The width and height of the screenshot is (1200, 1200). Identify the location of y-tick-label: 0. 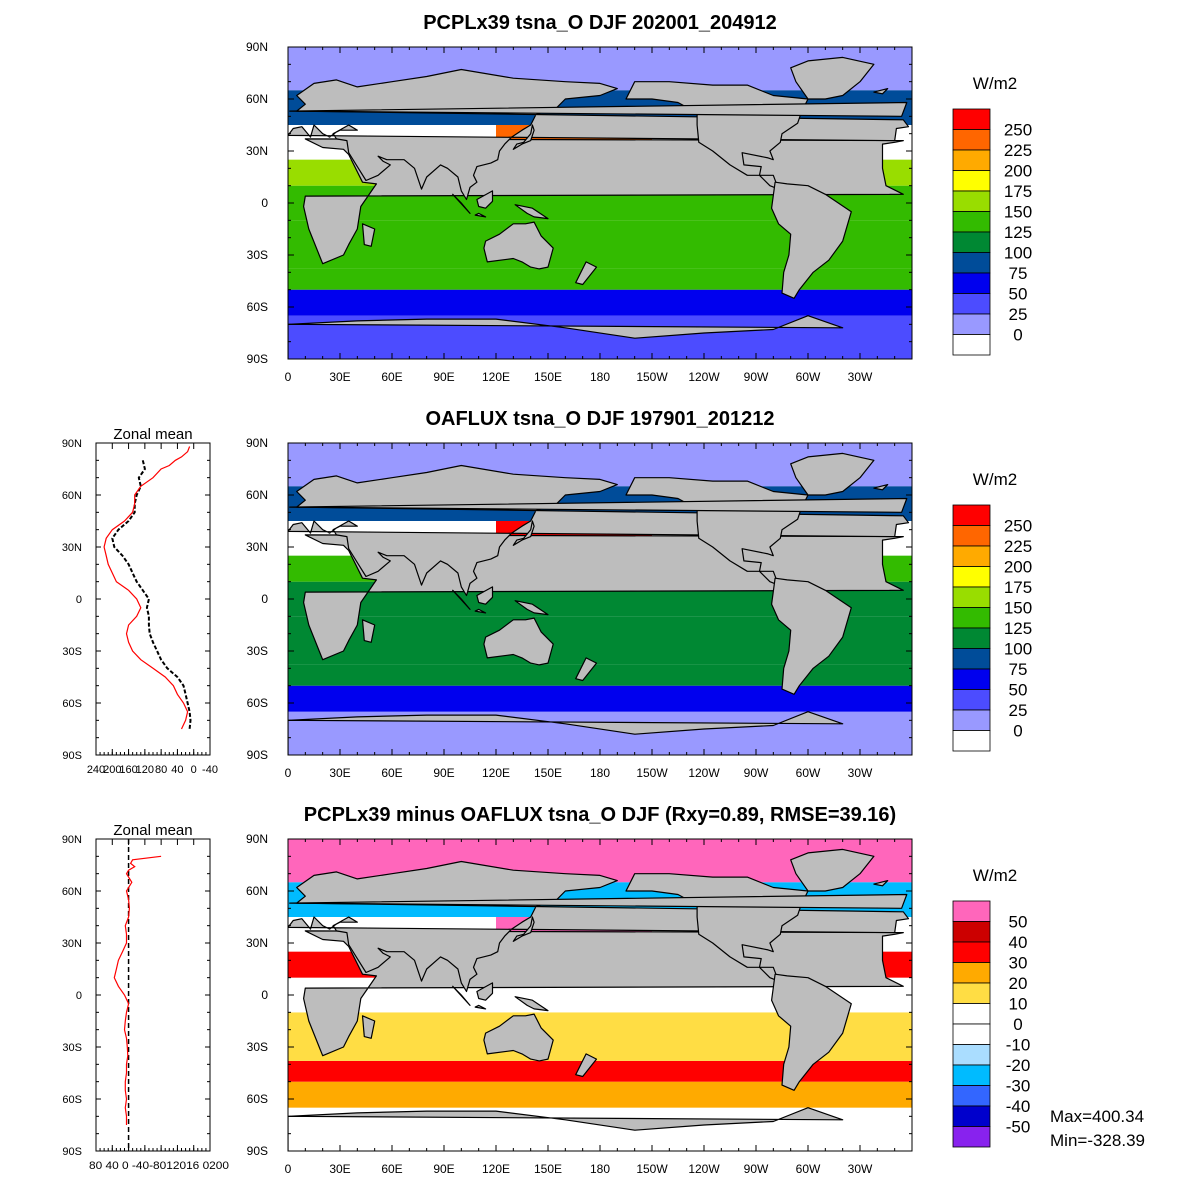
(264, 599).